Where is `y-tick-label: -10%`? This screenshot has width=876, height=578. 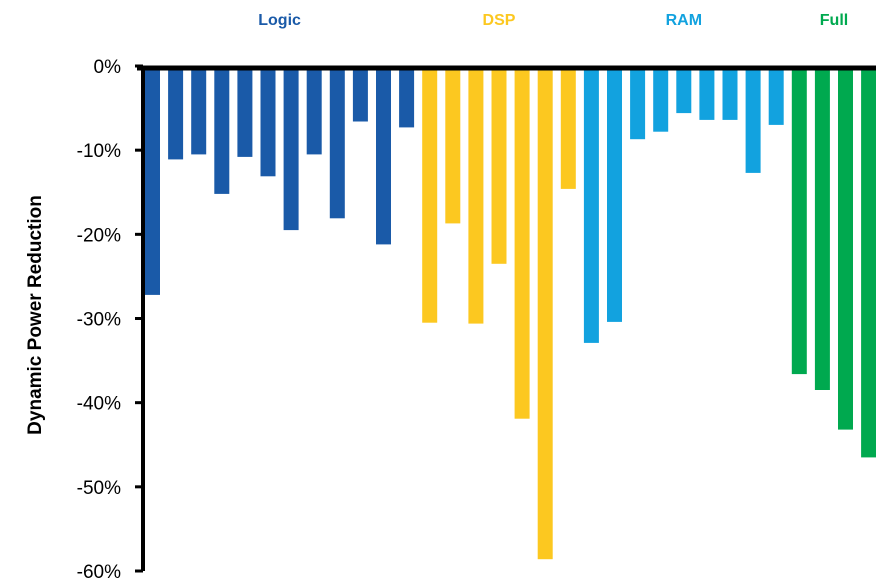
y-tick-label: -10% is located at coordinates (99, 151).